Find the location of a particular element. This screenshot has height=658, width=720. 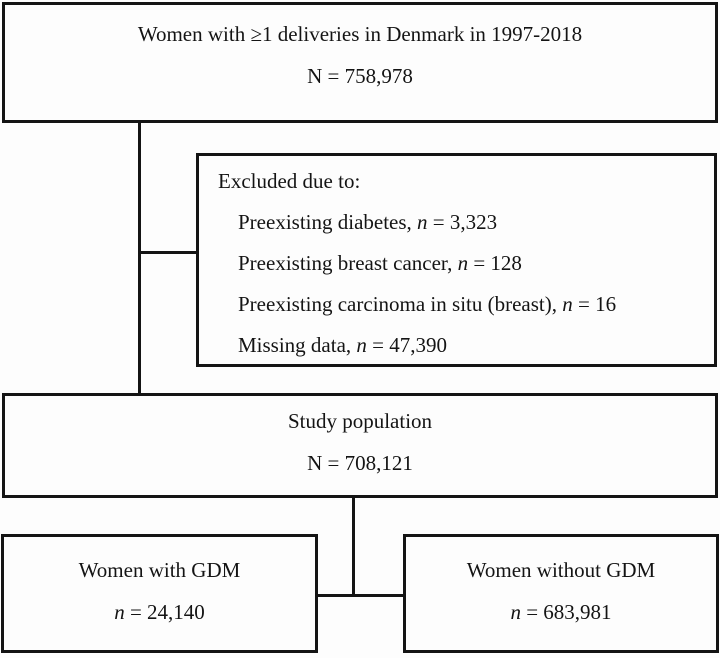

exclusion-item-breast-cancer: Preexisting breast cancer, n = 128 is located at coordinates (461, 263).